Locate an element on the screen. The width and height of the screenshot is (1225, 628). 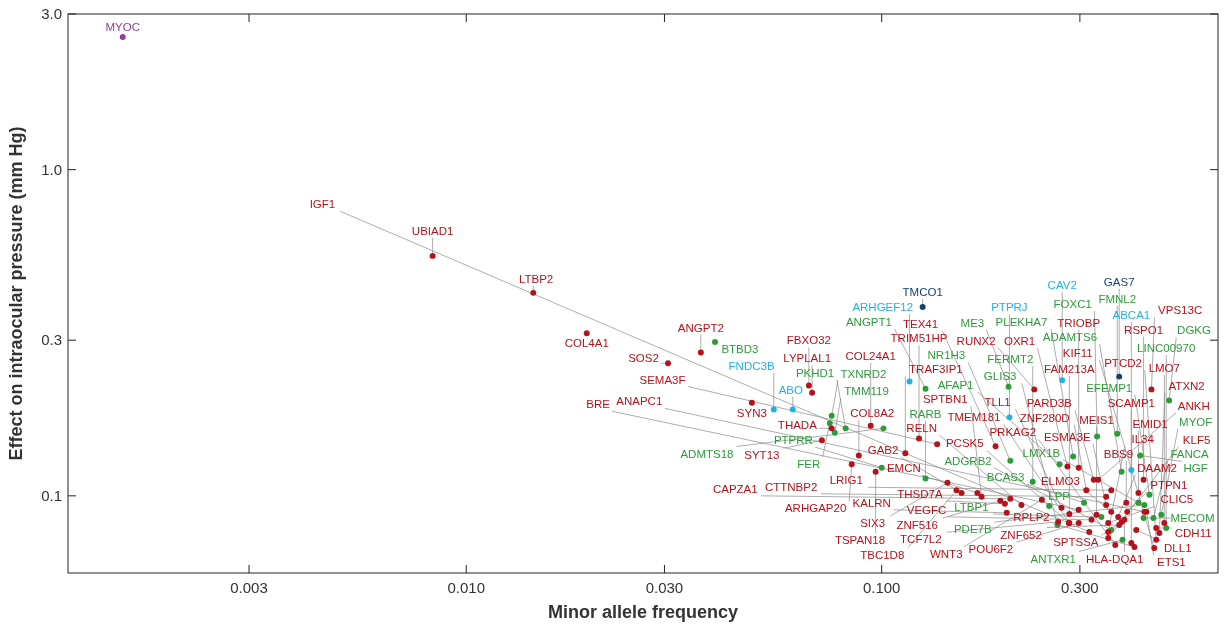
annotation: PTPN1 is located at coordinates (1169, 484).